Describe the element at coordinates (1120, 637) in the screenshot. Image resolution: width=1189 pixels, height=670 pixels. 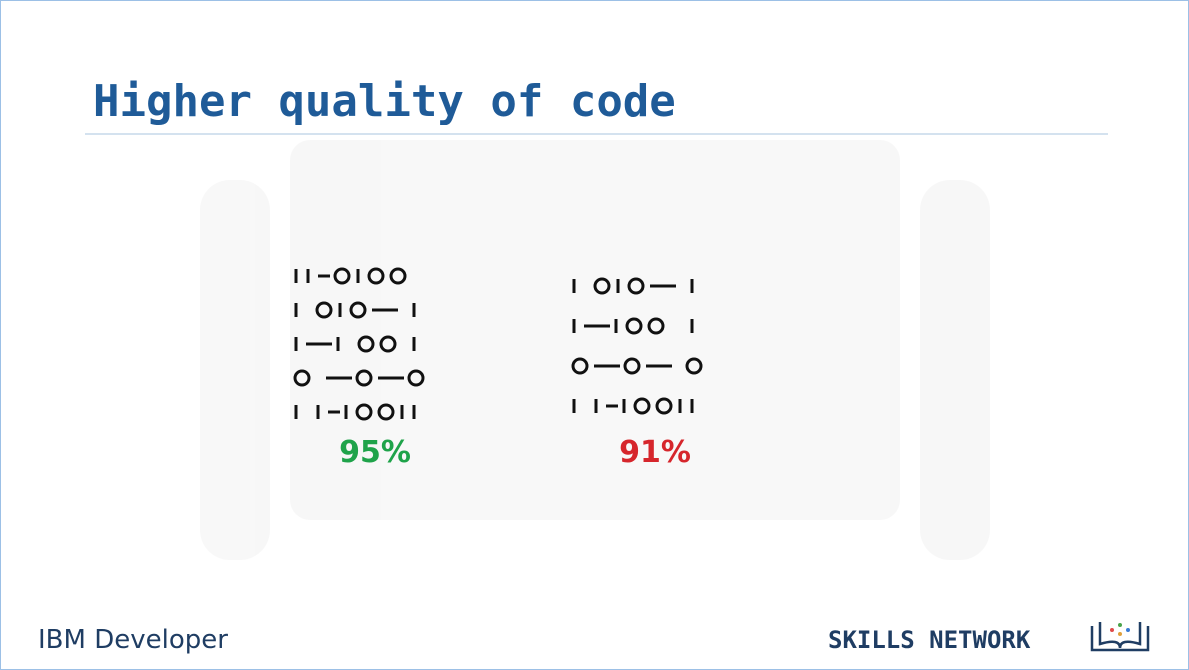
I see `skills-network-icon` at that location.